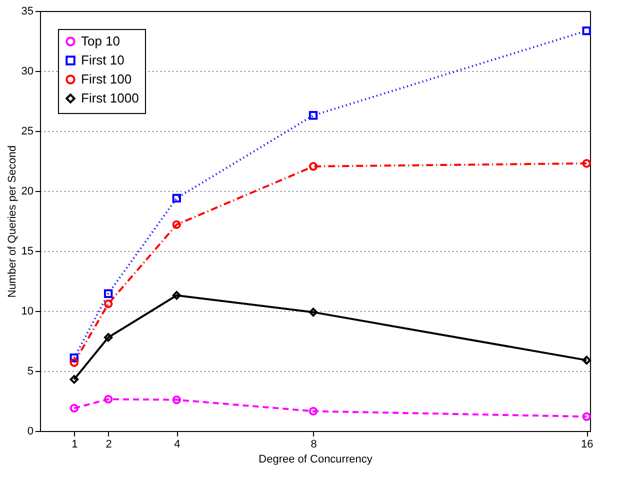 Image resolution: width=632 pixels, height=489 pixels. What do you see at coordinates (106, 79) in the screenshot?
I see `legend-label: First 100` at bounding box center [106, 79].